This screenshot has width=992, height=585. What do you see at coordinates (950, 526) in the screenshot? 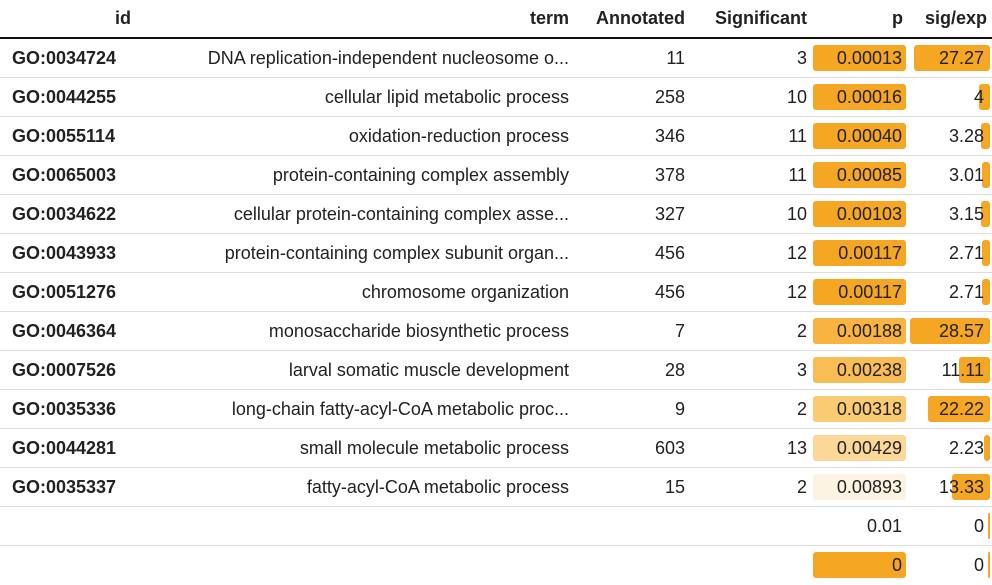
I see `sig-exp-cell: 0` at bounding box center [950, 526].